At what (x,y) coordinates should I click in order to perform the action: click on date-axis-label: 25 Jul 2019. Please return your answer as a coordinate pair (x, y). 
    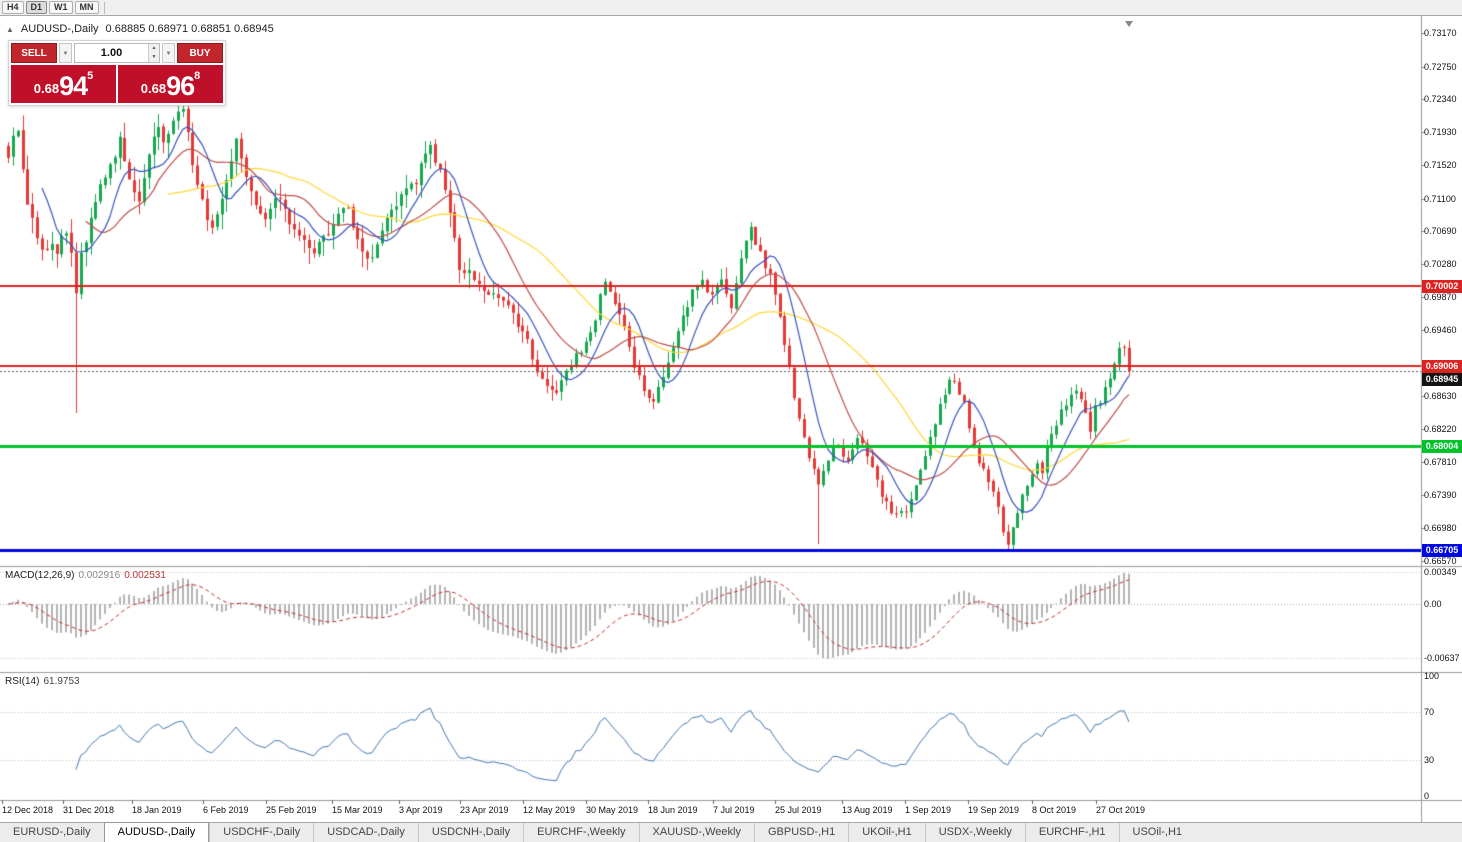
    Looking at the image, I should click on (798, 810).